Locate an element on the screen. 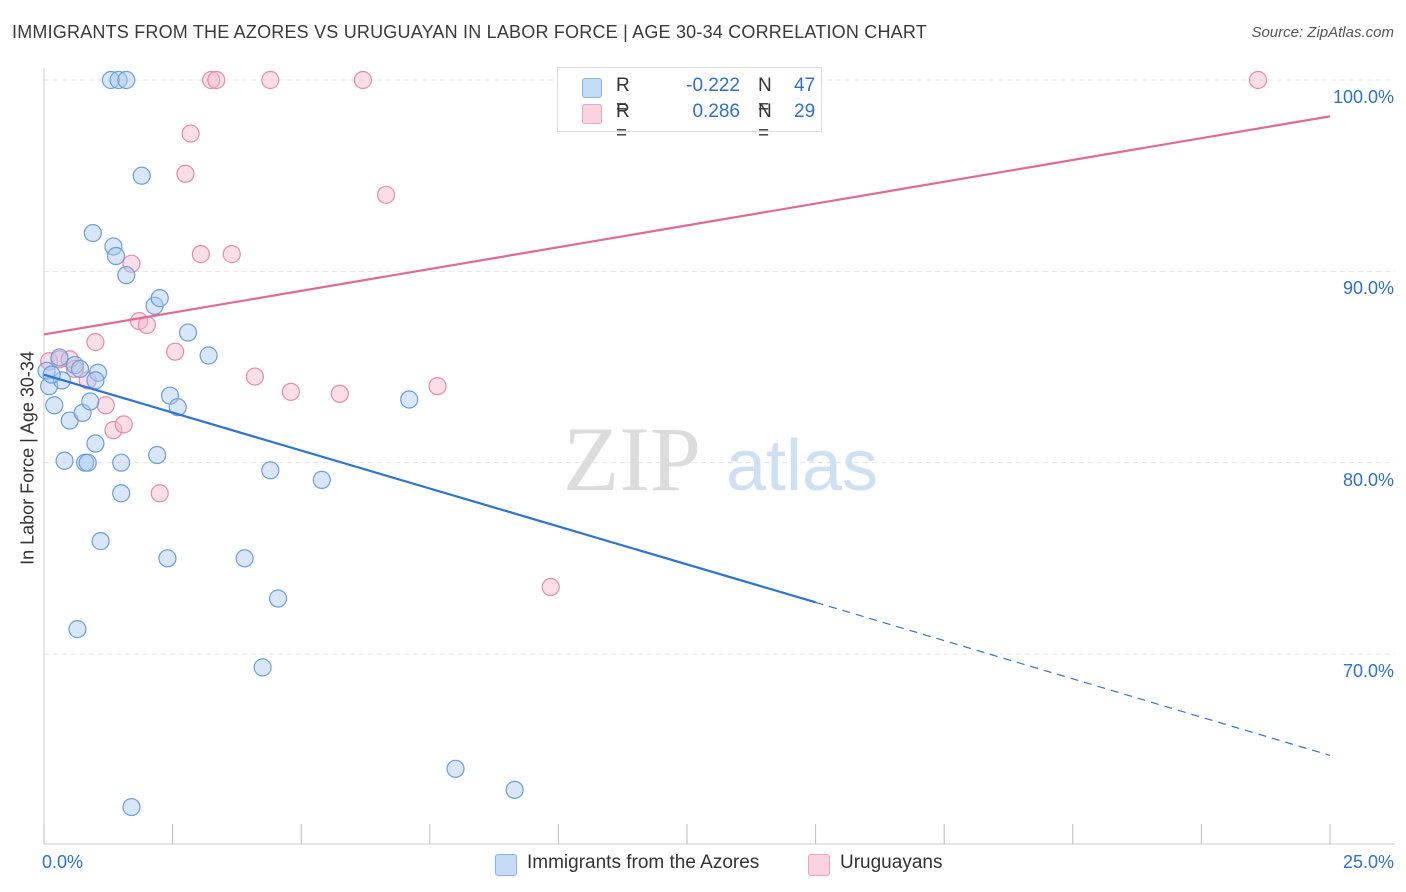 This screenshot has height=892, width=1406. y-axis-label: In Labor Force | Age 30-34 is located at coordinates (27, 458).